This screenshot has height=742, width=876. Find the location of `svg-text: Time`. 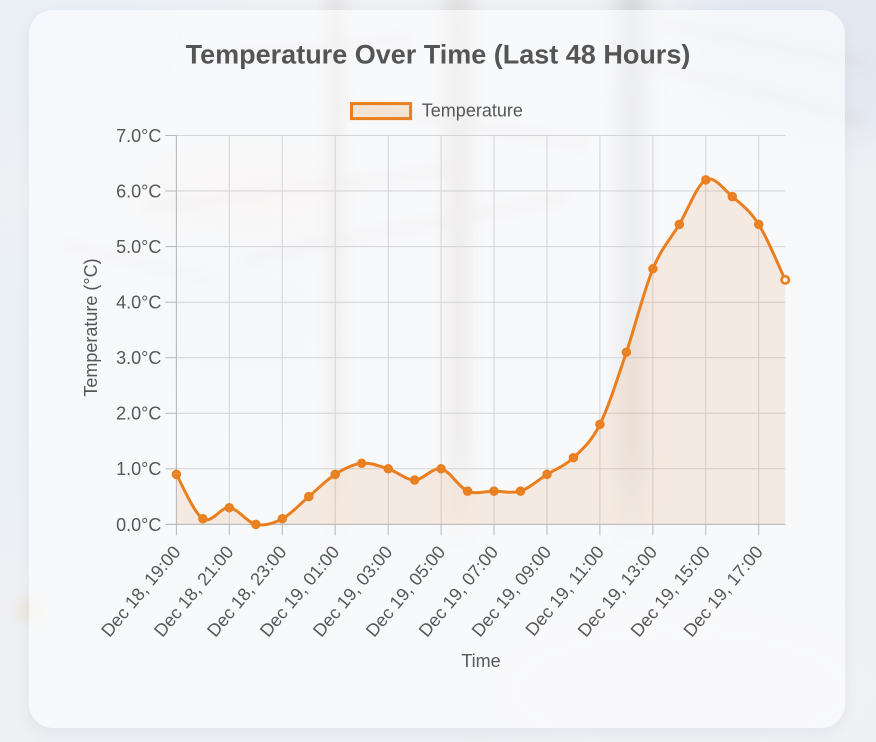

svg-text: Time is located at coordinates (480, 661).